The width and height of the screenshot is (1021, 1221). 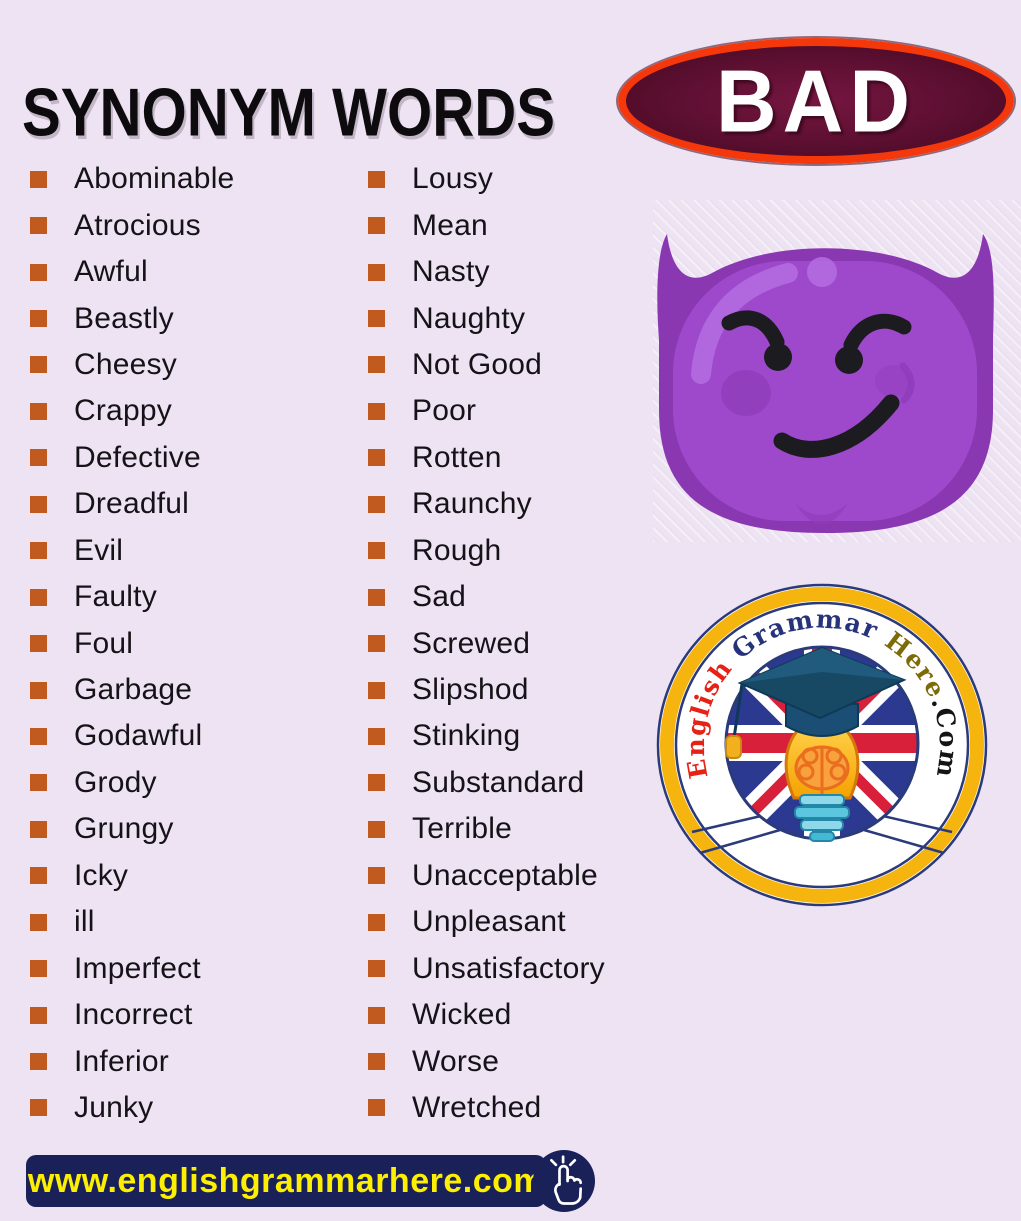 I want to click on left-blush, so click(x=746, y=393).